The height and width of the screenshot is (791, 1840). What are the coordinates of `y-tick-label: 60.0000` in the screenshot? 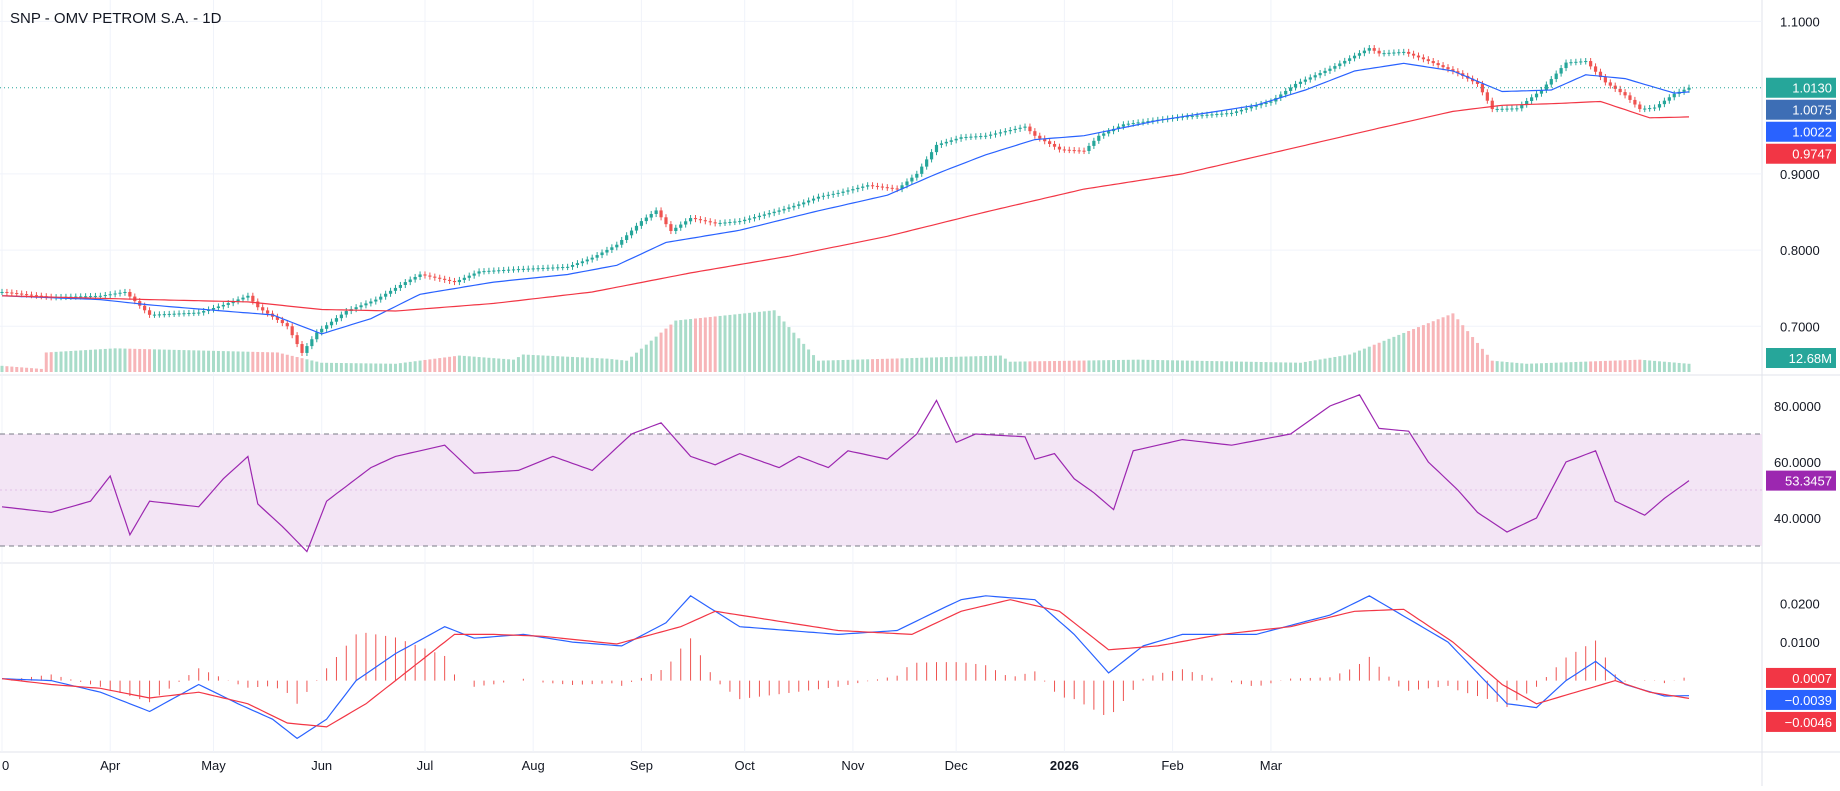 It's located at (1797, 462).